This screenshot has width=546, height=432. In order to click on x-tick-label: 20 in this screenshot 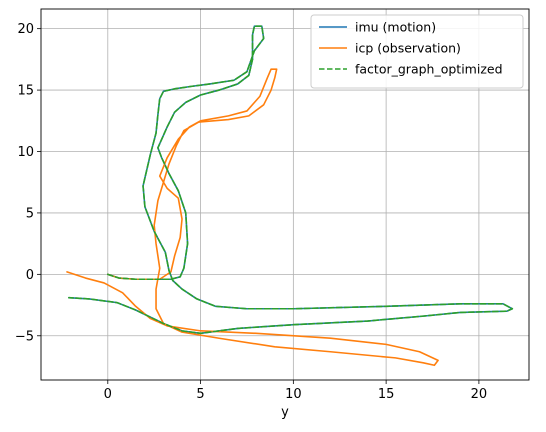, I will do `click(479, 394)`.